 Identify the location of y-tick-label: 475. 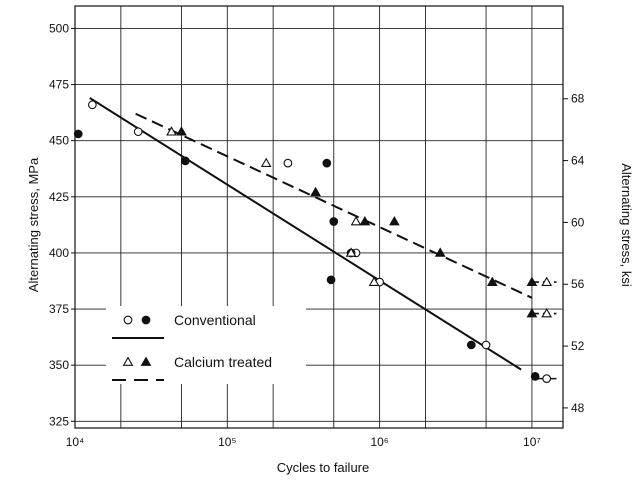
(59, 85).